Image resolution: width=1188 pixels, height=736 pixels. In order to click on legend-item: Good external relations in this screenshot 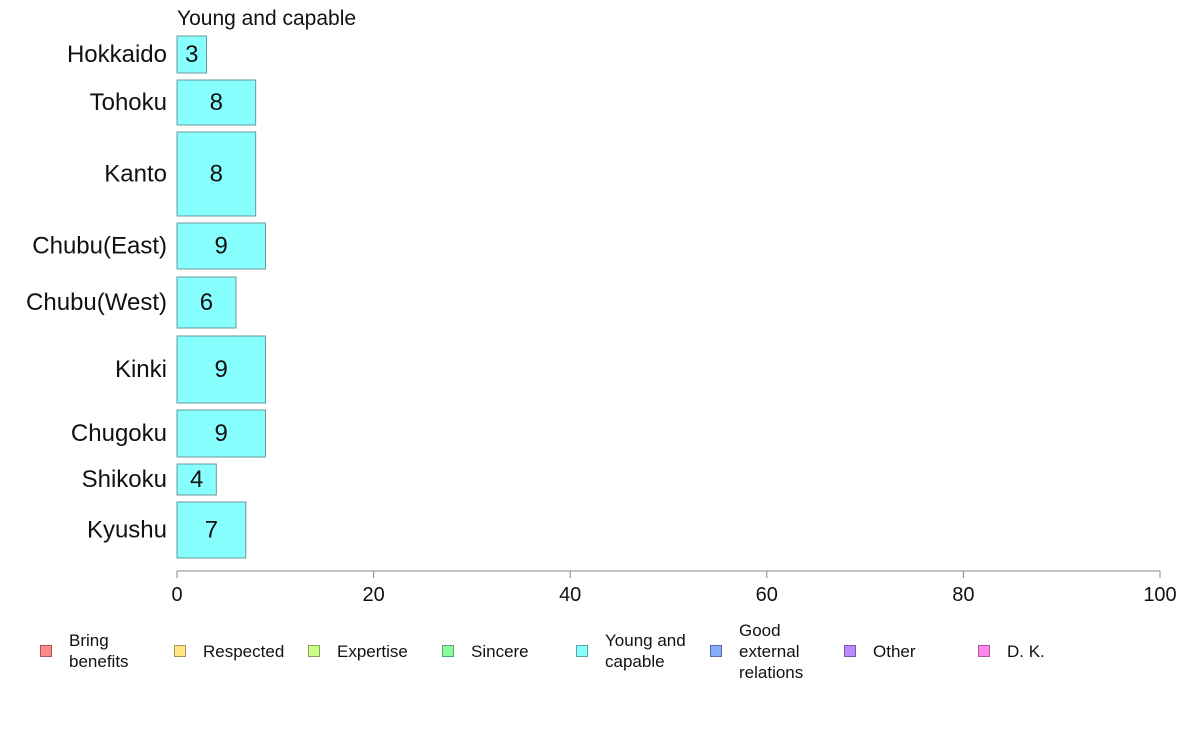, I will do `click(756, 651)`.